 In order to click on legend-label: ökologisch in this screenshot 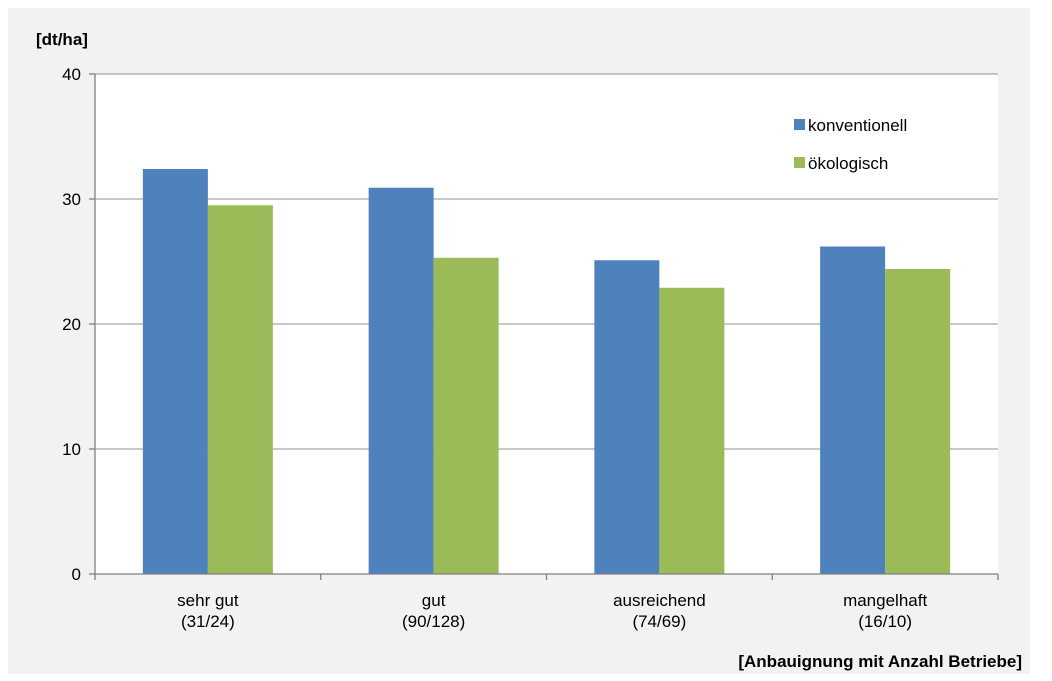, I will do `click(848, 163)`.